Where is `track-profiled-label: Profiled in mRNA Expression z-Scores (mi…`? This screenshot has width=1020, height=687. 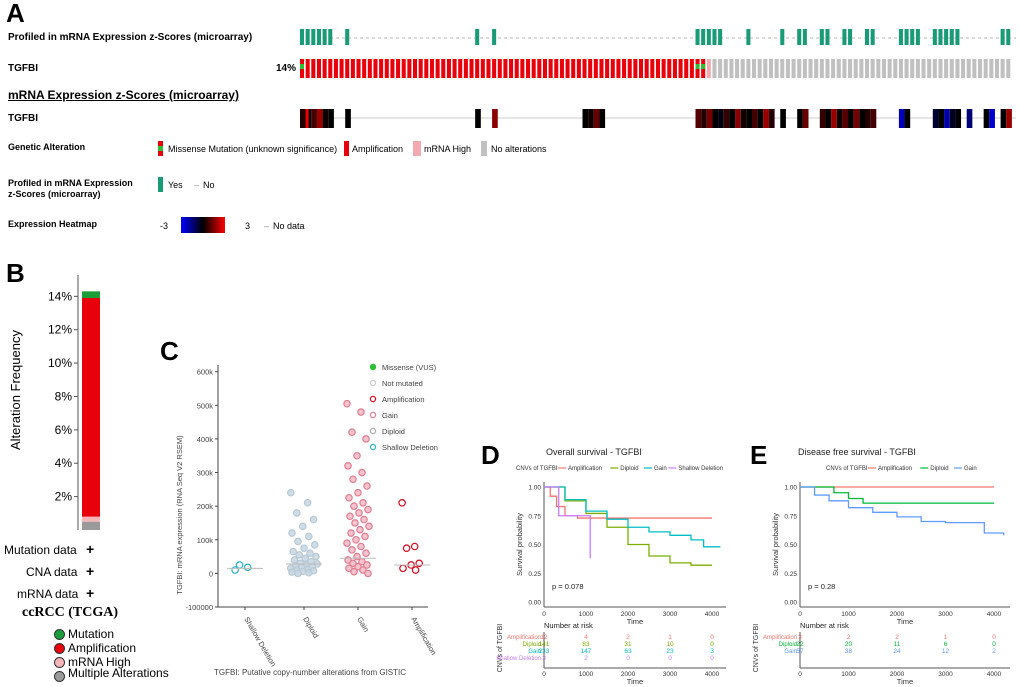
track-profiled-label: Profiled in mRNA Expression z-Scores (mi… is located at coordinates (130, 37).